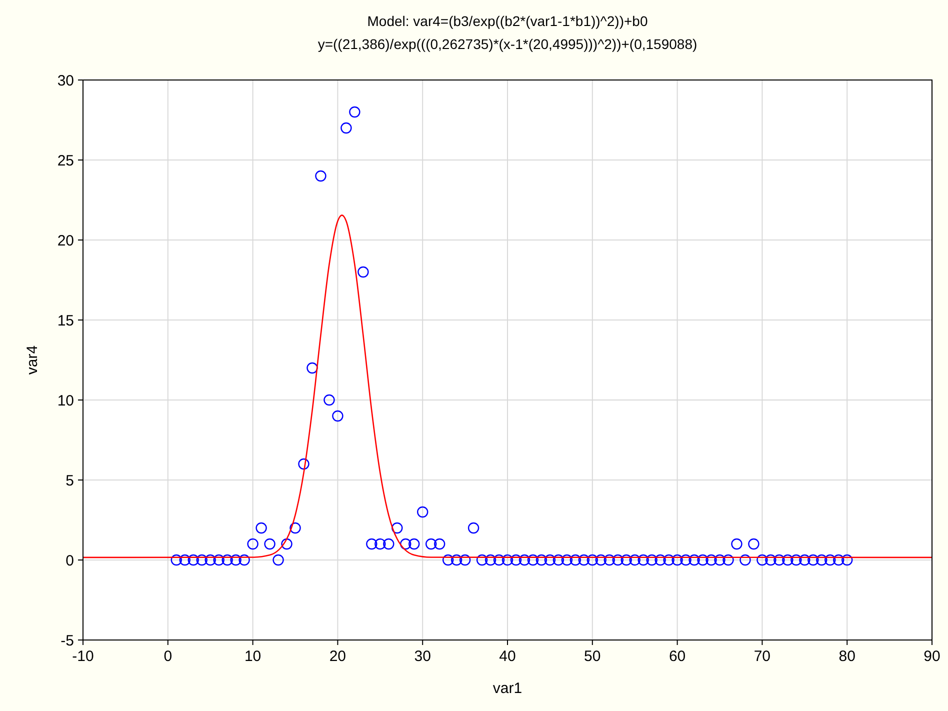 The image size is (948, 711). Describe the element at coordinates (932, 656) in the screenshot. I see `x-tick-label: 90` at that location.